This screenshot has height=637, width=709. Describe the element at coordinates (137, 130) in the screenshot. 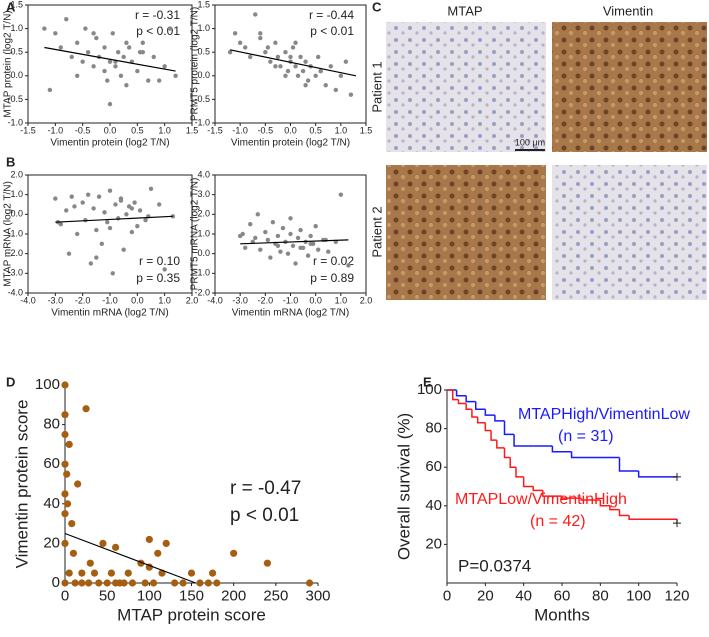

I see `x-tick-label: 0.5` at that location.